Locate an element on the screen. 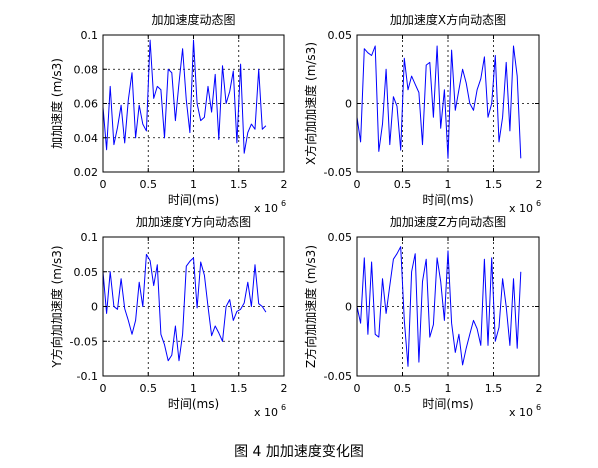 Image resolution: width=598 pixels, height=468 pixels. y-axis-label: Y方向加加速度 (m/s3) is located at coordinates (56, 306).